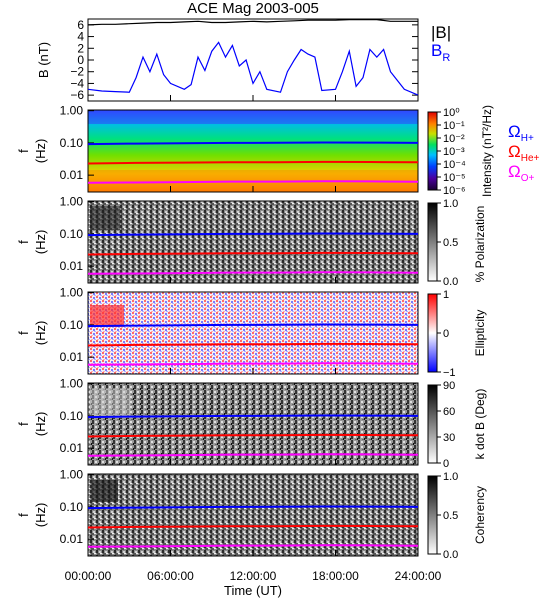  I want to click on panel-field-ylabel: B (nT), so click(43, 60).